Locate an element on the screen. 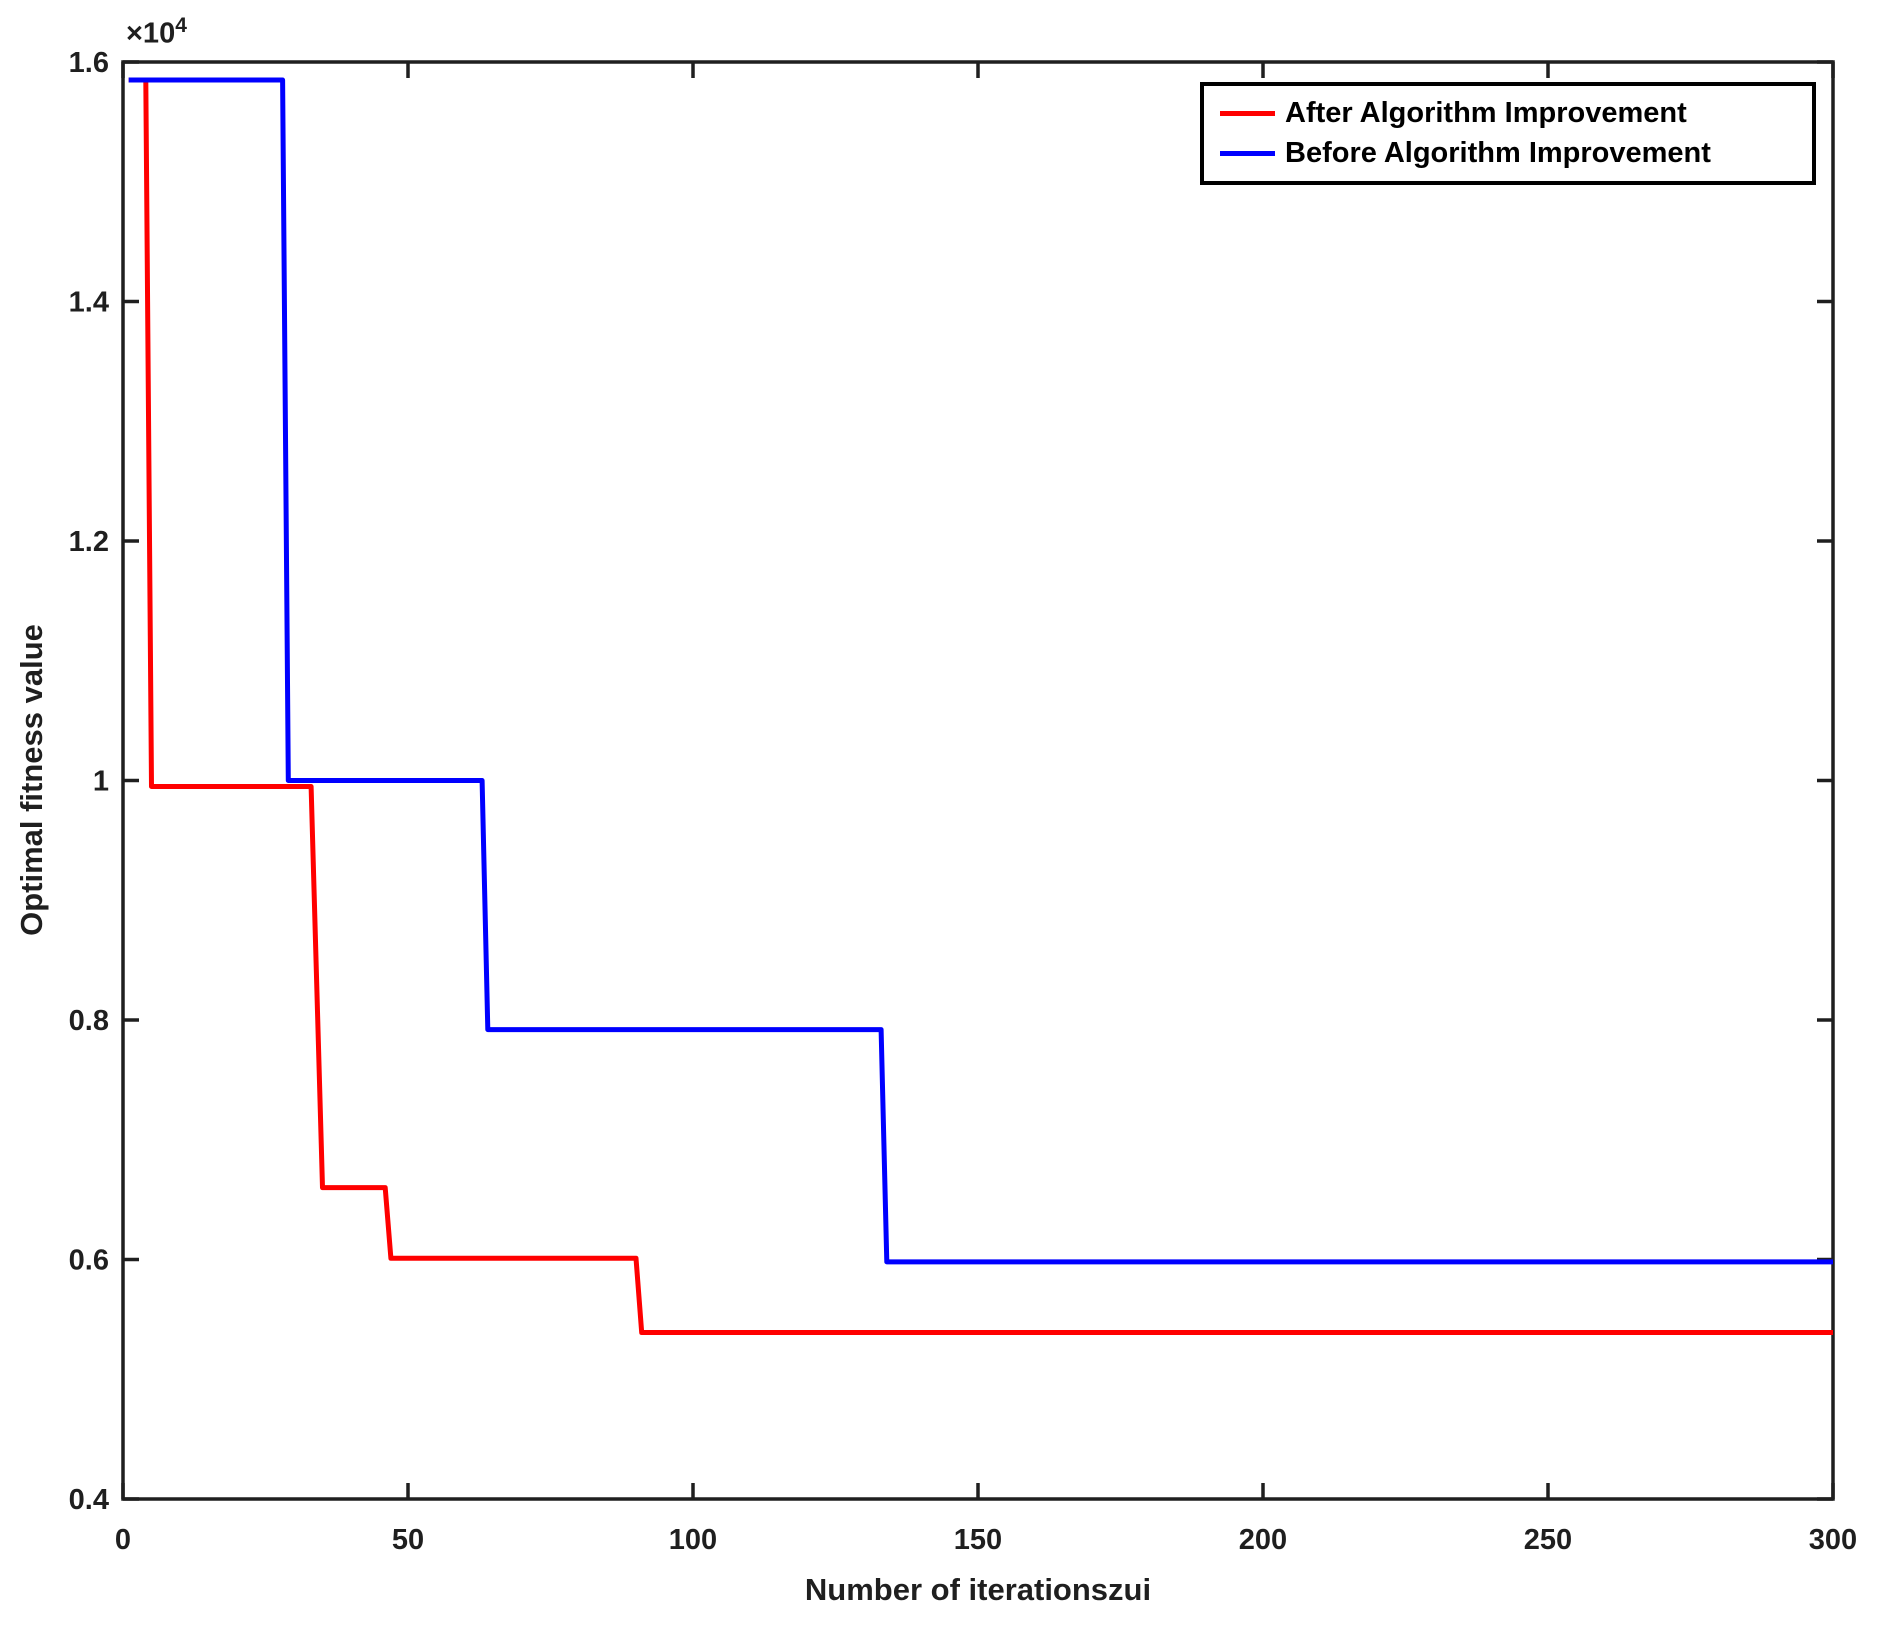  y-axis-exponent-base: ×10 is located at coordinates (151, 33).